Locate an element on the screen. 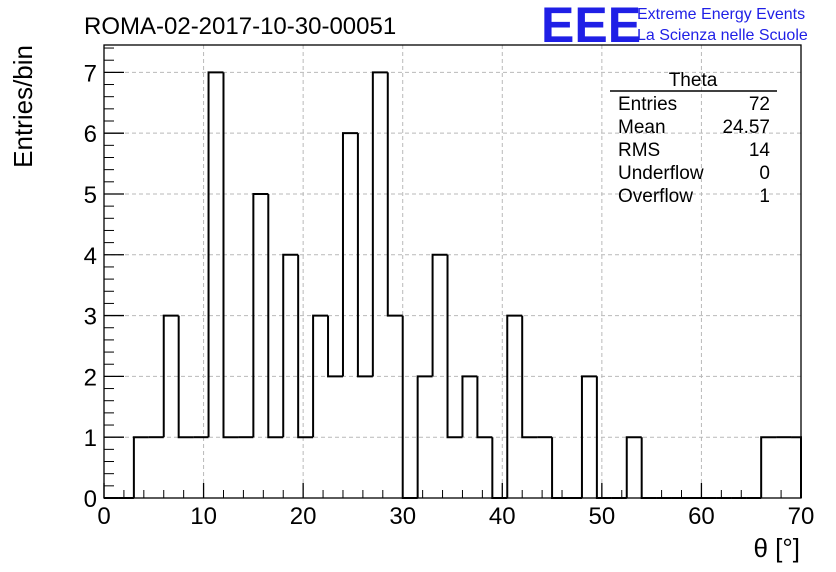 The height and width of the screenshot is (572, 836). stats-label: Overflow is located at coordinates (655, 196).